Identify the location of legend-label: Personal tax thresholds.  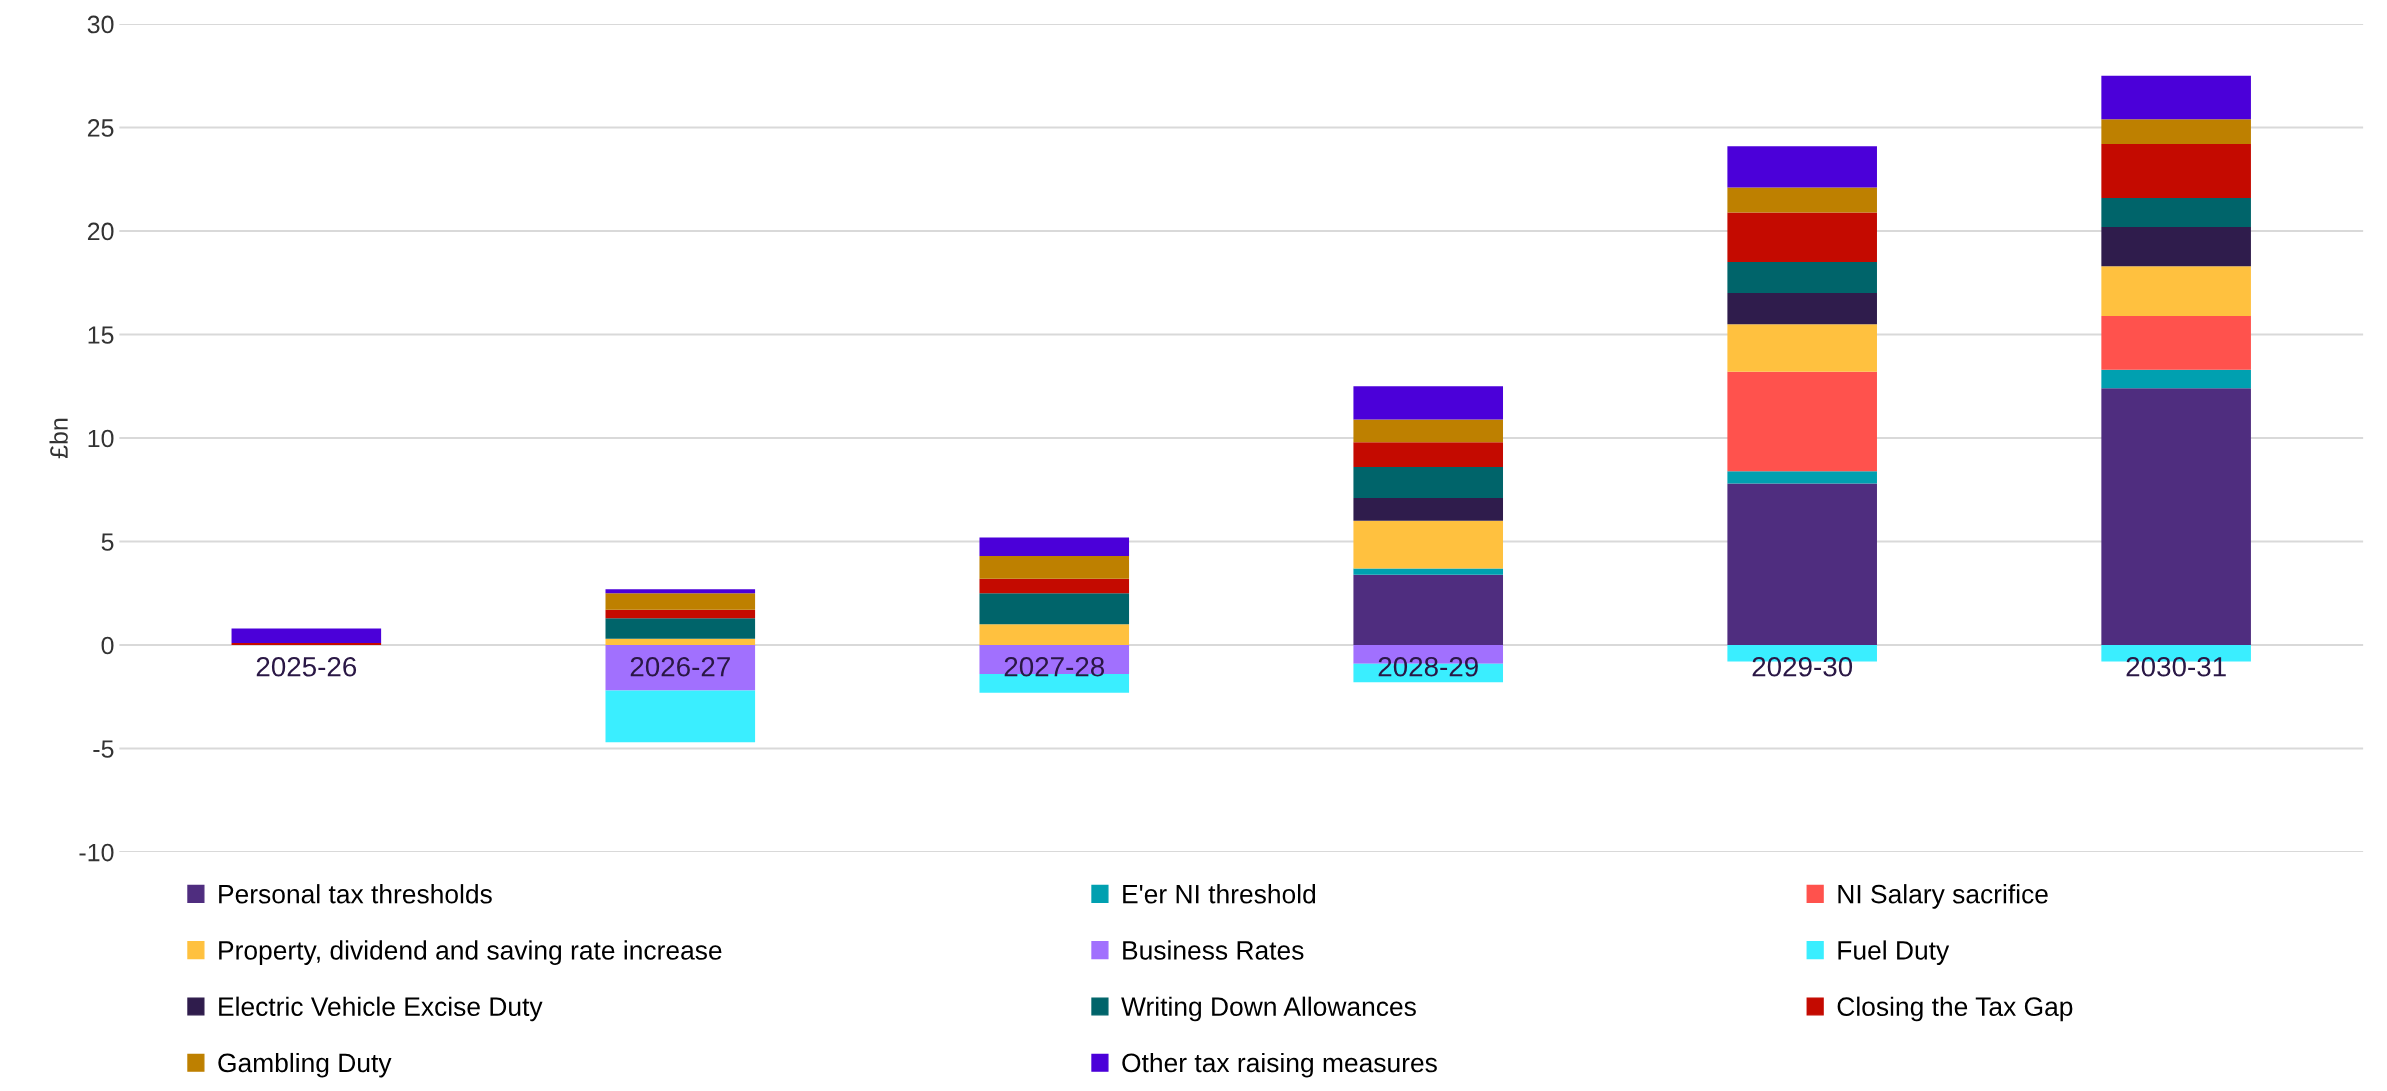
(355, 894).